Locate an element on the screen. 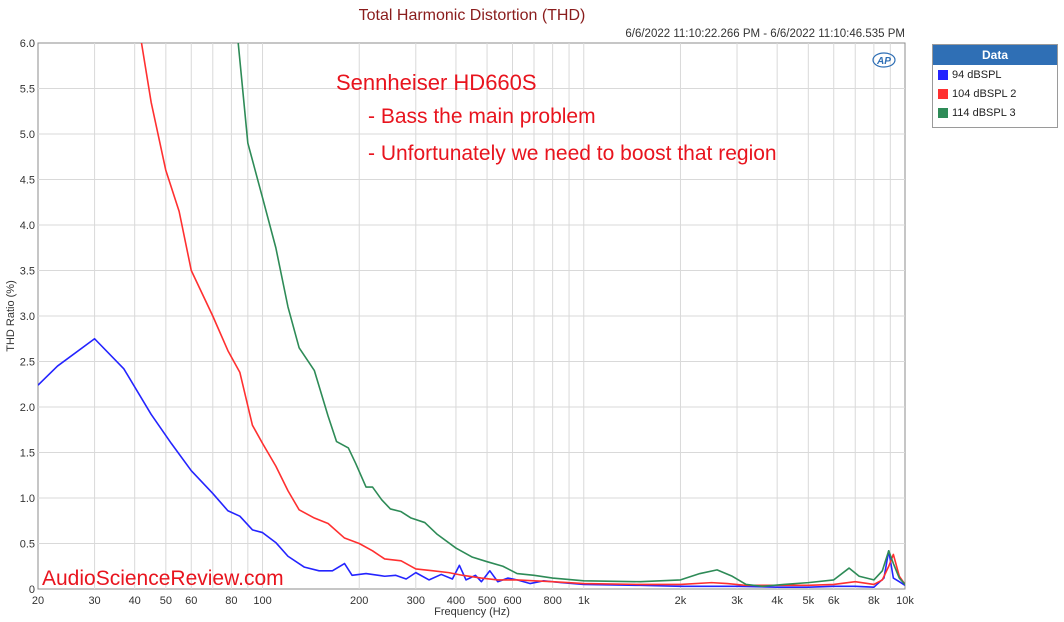 The height and width of the screenshot is (622, 1064). x-tick-label: 2k is located at coordinates (681, 601).